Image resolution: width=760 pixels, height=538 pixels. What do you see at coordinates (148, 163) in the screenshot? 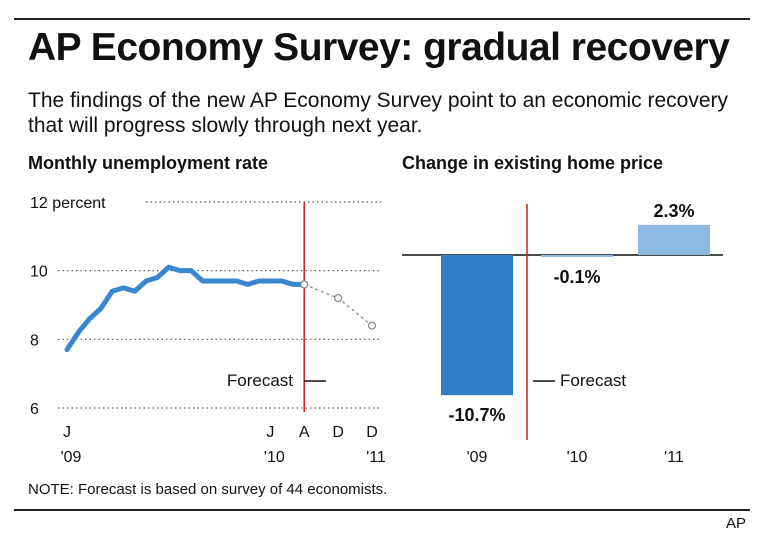
I see `unemployment-chart-title: Monthly unemployment rate` at bounding box center [148, 163].